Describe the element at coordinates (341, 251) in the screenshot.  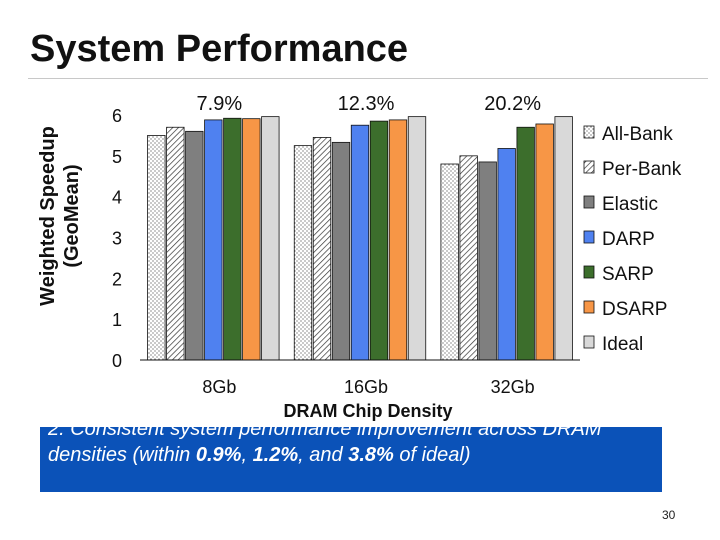
I see `bar-elastic-16gb` at that location.